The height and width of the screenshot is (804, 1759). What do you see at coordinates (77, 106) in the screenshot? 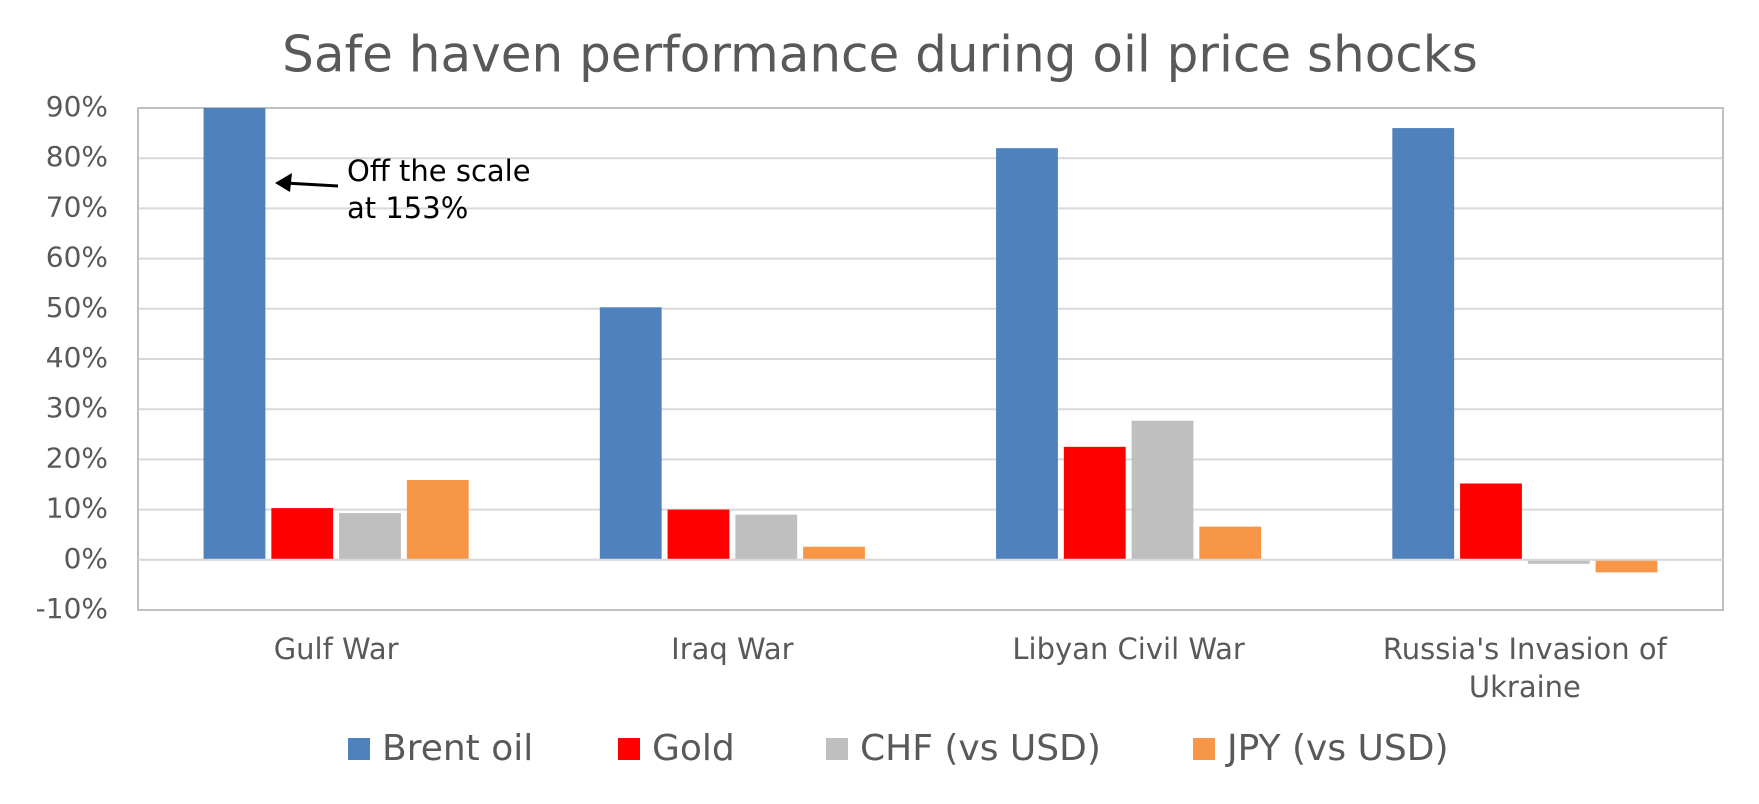
I see `y-tick-label: 90%` at bounding box center [77, 106].